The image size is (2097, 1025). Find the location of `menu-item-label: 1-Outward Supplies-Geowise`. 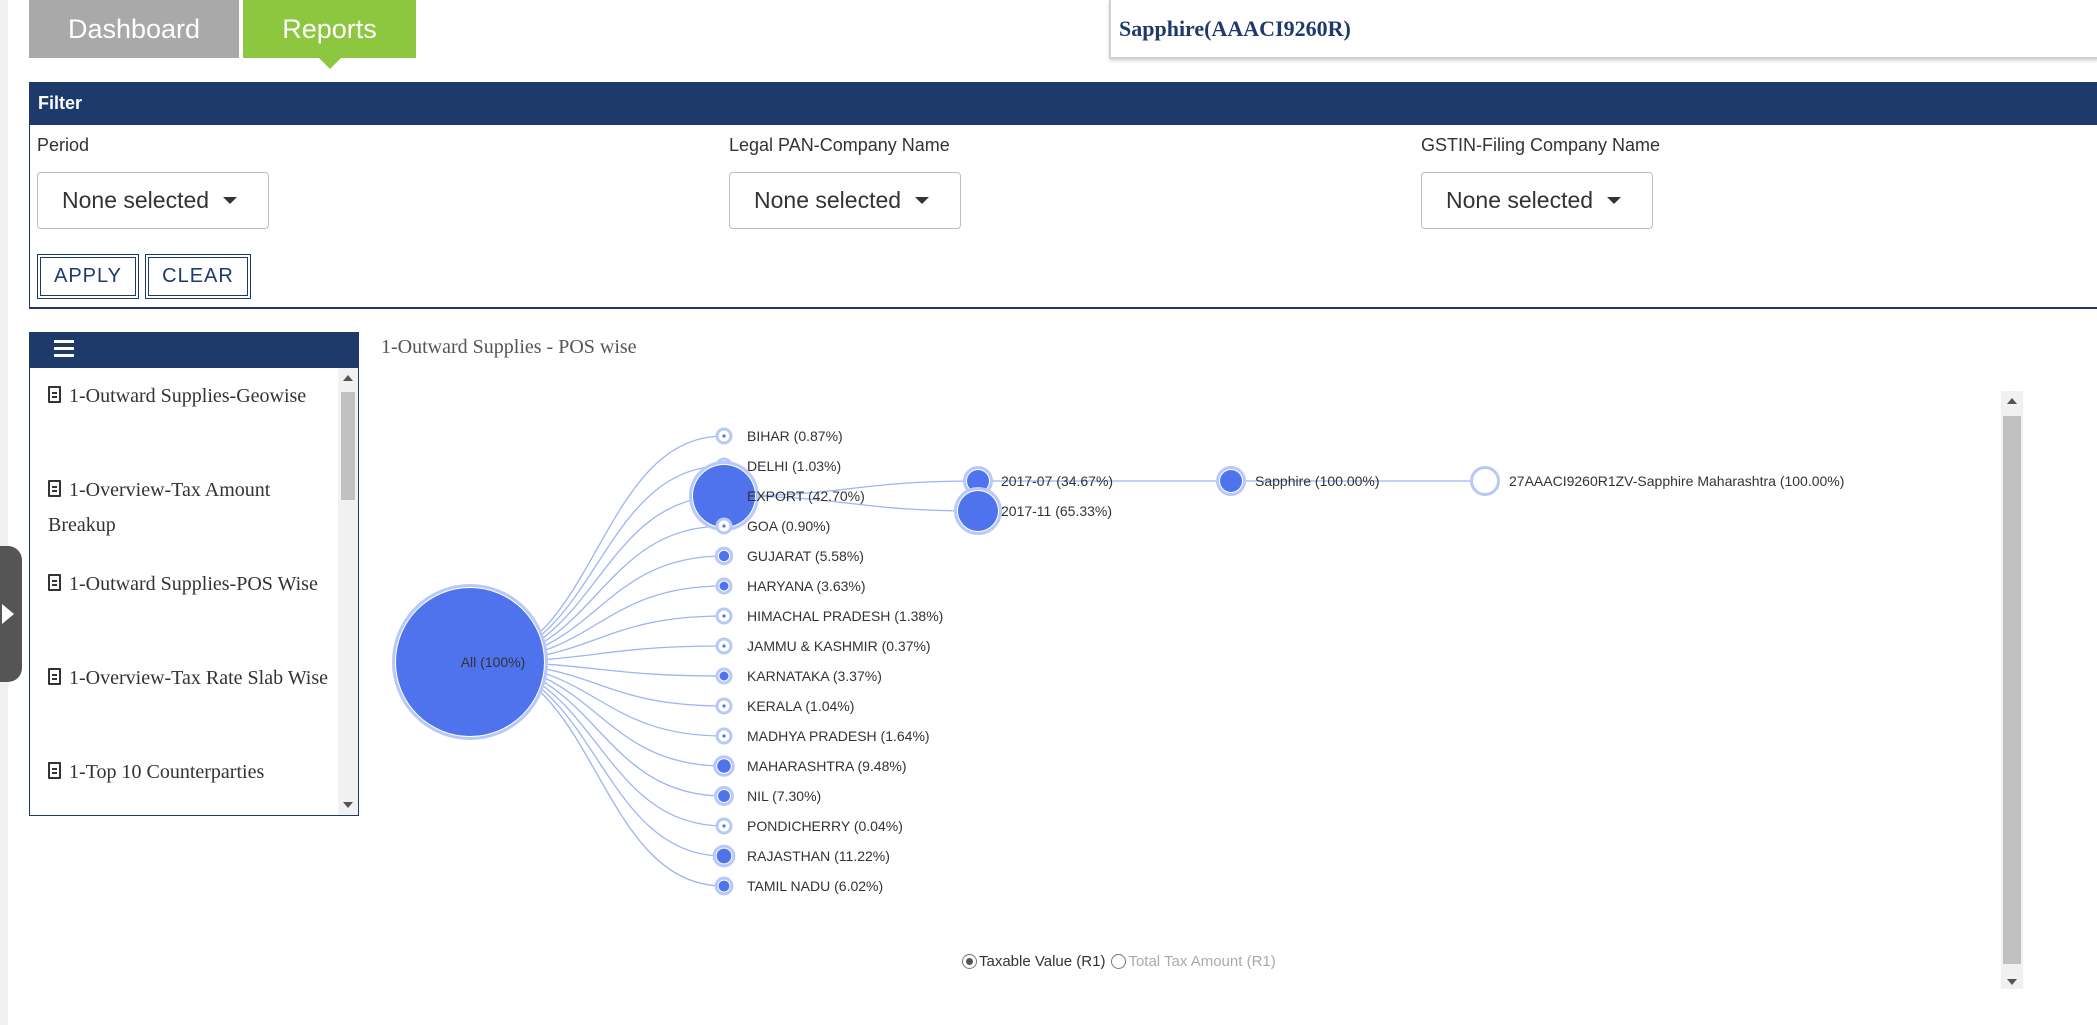

menu-item-label: 1-Outward Supplies-Geowise is located at coordinates (188, 396).